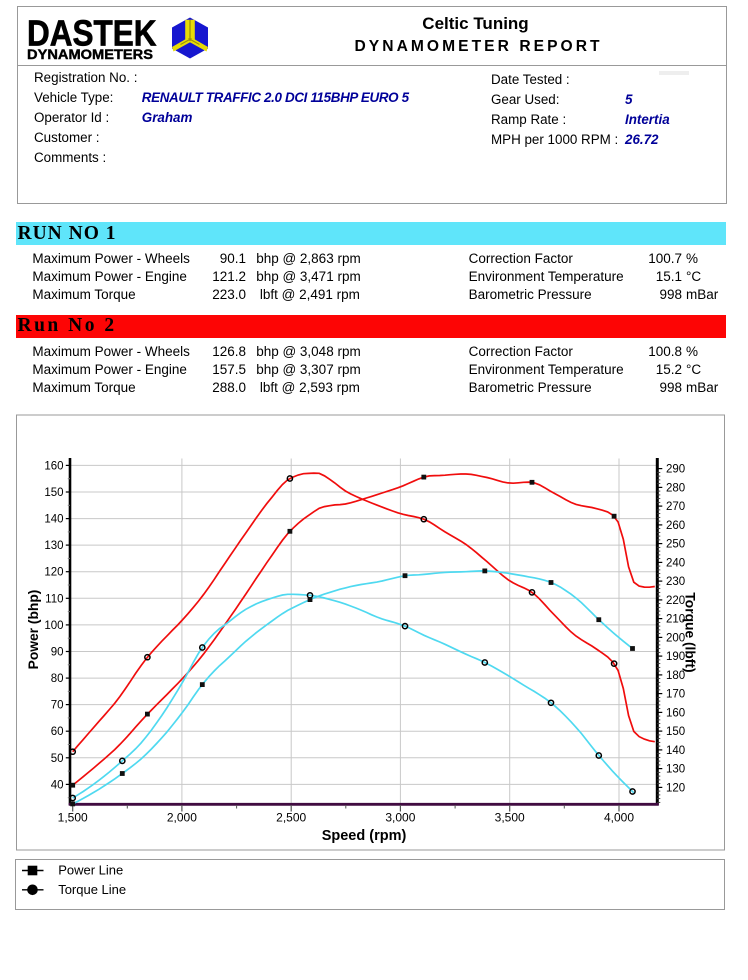  Describe the element at coordinates (675, 676) in the screenshot. I see `svg-text: 180` at that location.